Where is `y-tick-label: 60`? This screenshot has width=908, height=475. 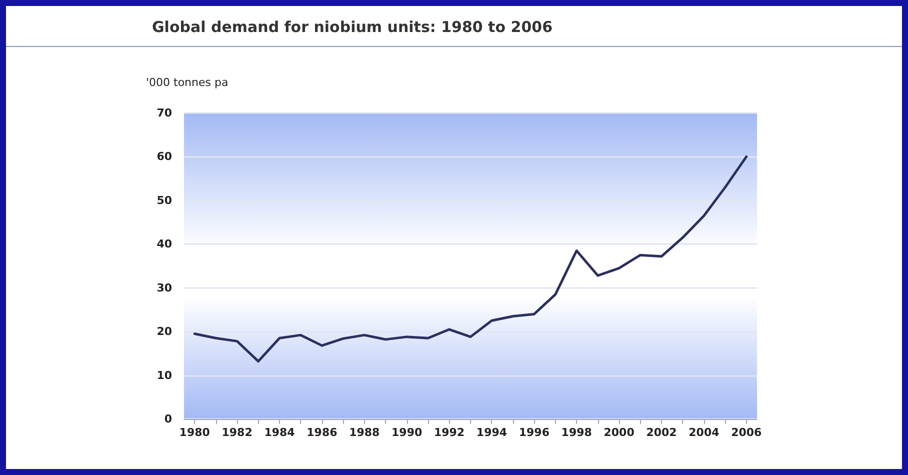
y-tick-label: 60 is located at coordinates (164, 157).